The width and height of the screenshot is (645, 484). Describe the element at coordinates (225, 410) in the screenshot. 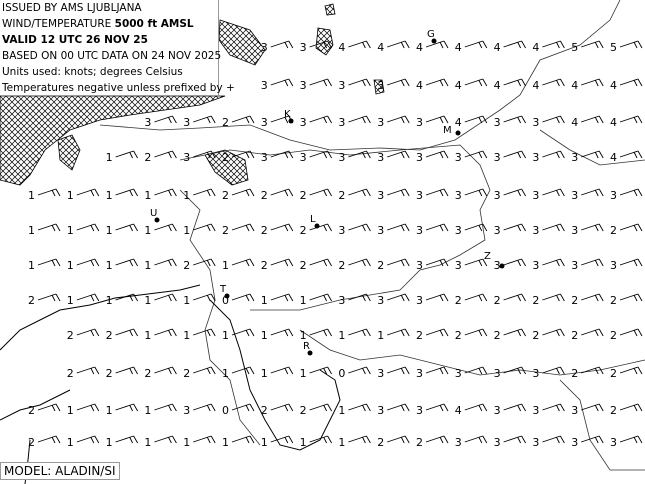

I see `temperature-value: 0` at that location.